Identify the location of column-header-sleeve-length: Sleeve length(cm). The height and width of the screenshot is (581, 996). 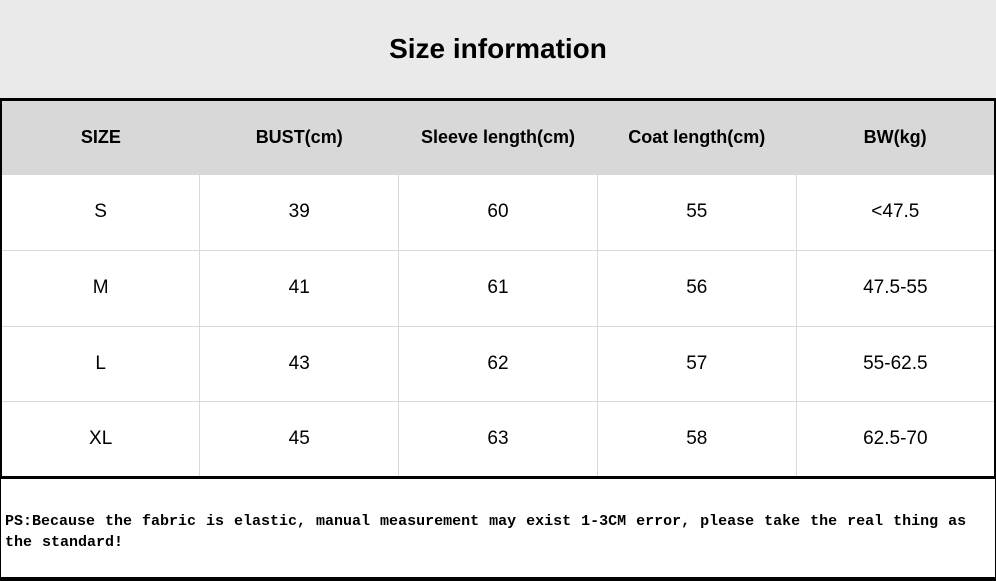
(498, 137).